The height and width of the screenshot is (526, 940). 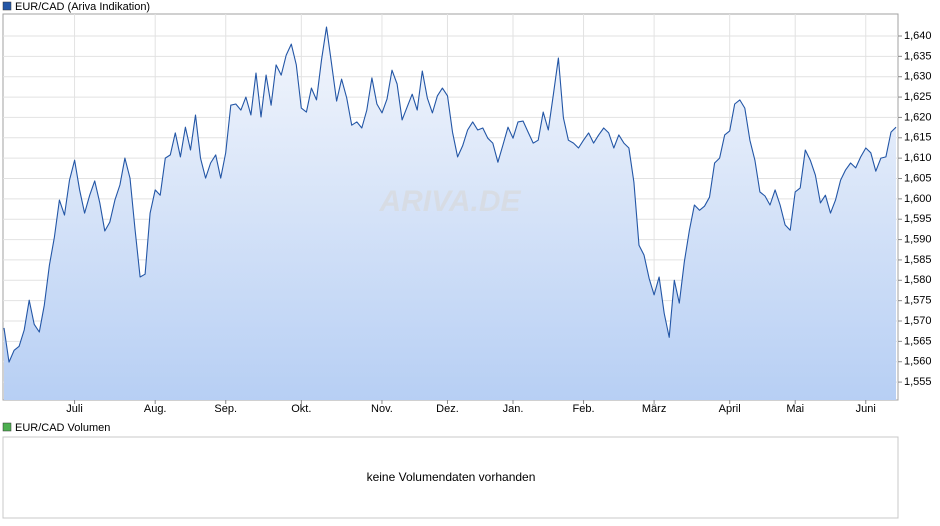 I want to click on x-tick-label: Mai, so click(x=795, y=409).